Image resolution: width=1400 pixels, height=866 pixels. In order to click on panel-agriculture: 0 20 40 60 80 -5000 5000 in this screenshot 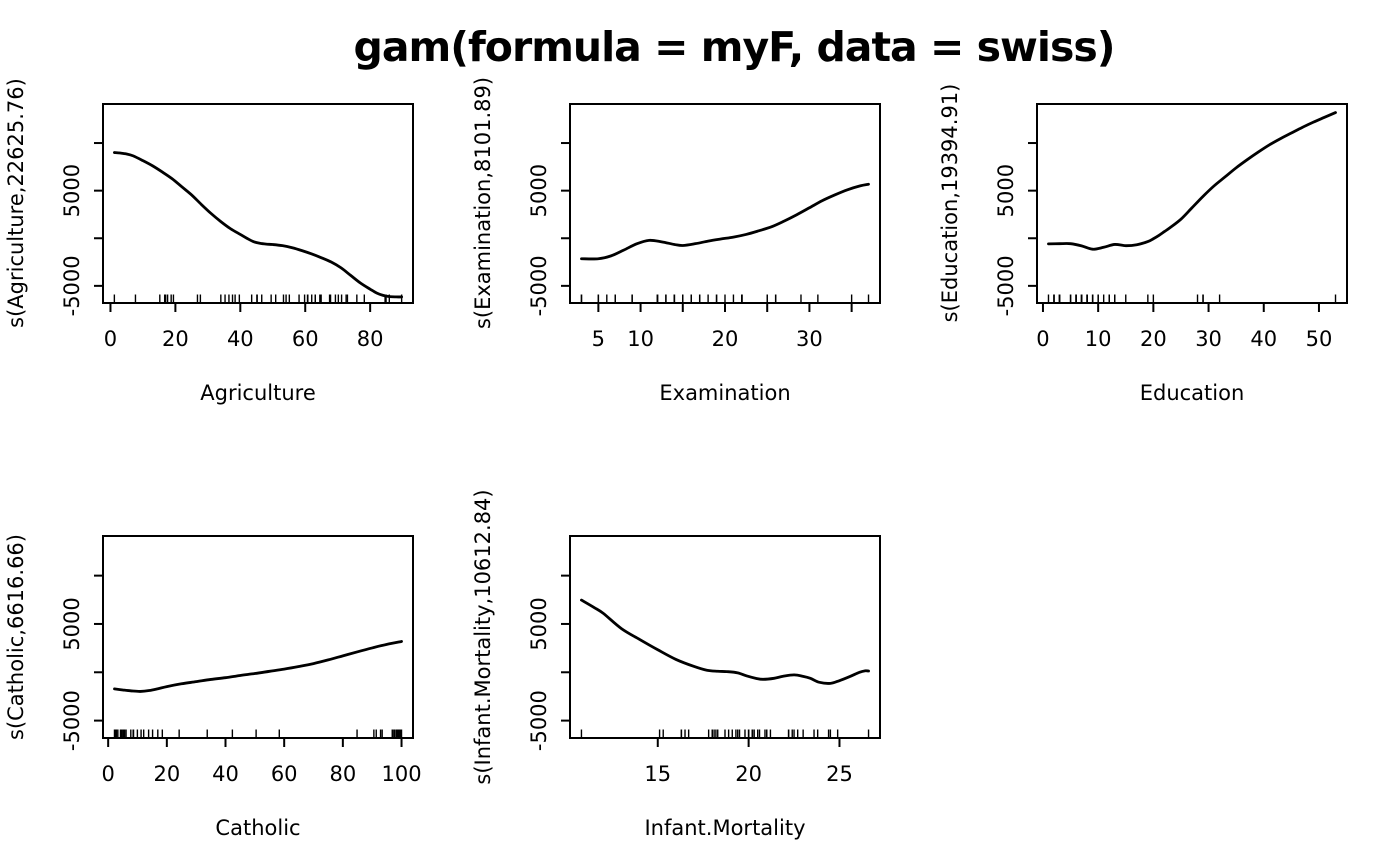, I will do `click(237, 227)`.